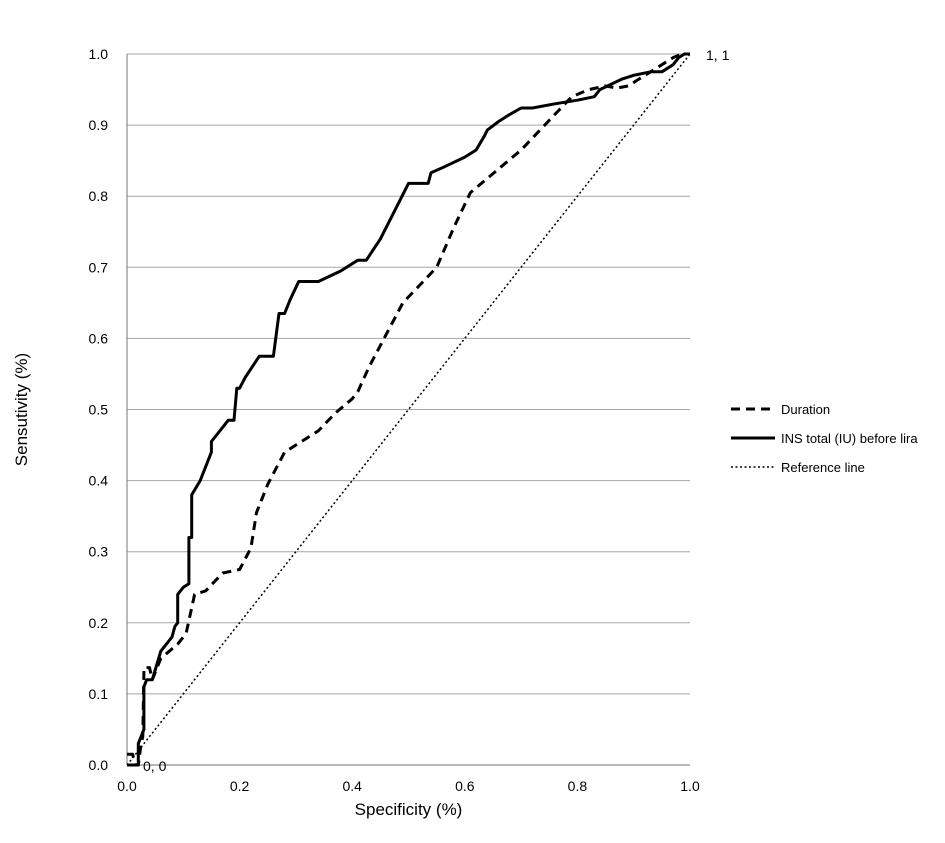 The image size is (945, 843). Describe the element at coordinates (99, 410) in the screenshot. I see `y-tick-label: 0.5` at that location.